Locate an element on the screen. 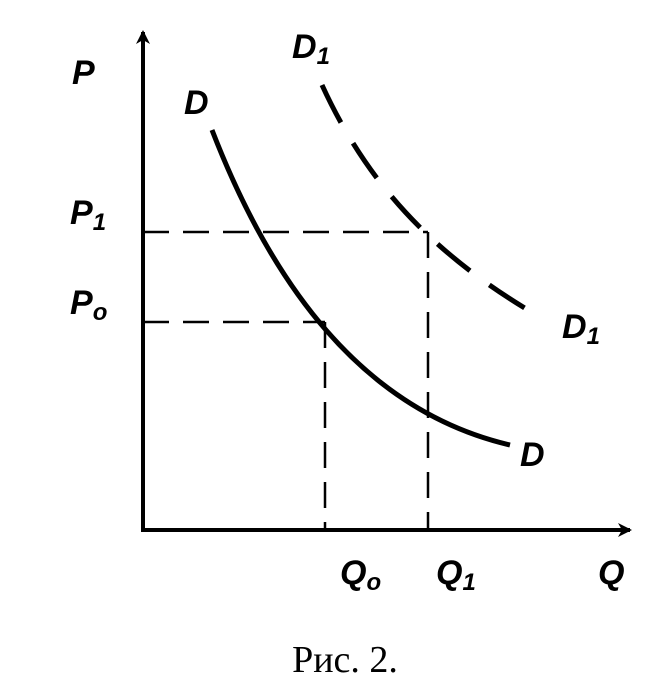 The width and height of the screenshot is (659, 691). shifted-demand-curve is located at coordinates (433, 203).